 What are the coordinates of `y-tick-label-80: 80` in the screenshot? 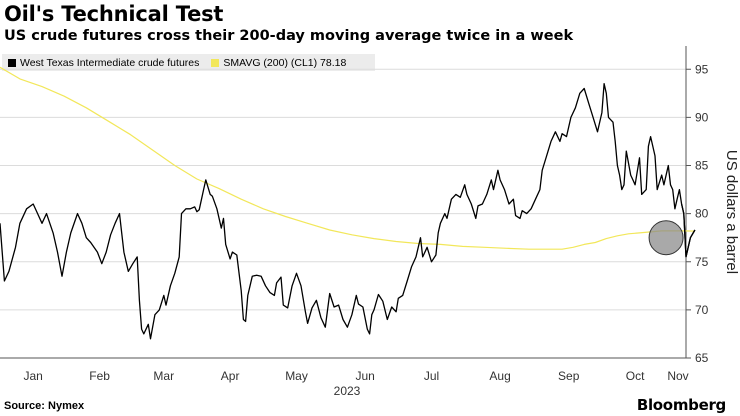 It's located at (702, 214).